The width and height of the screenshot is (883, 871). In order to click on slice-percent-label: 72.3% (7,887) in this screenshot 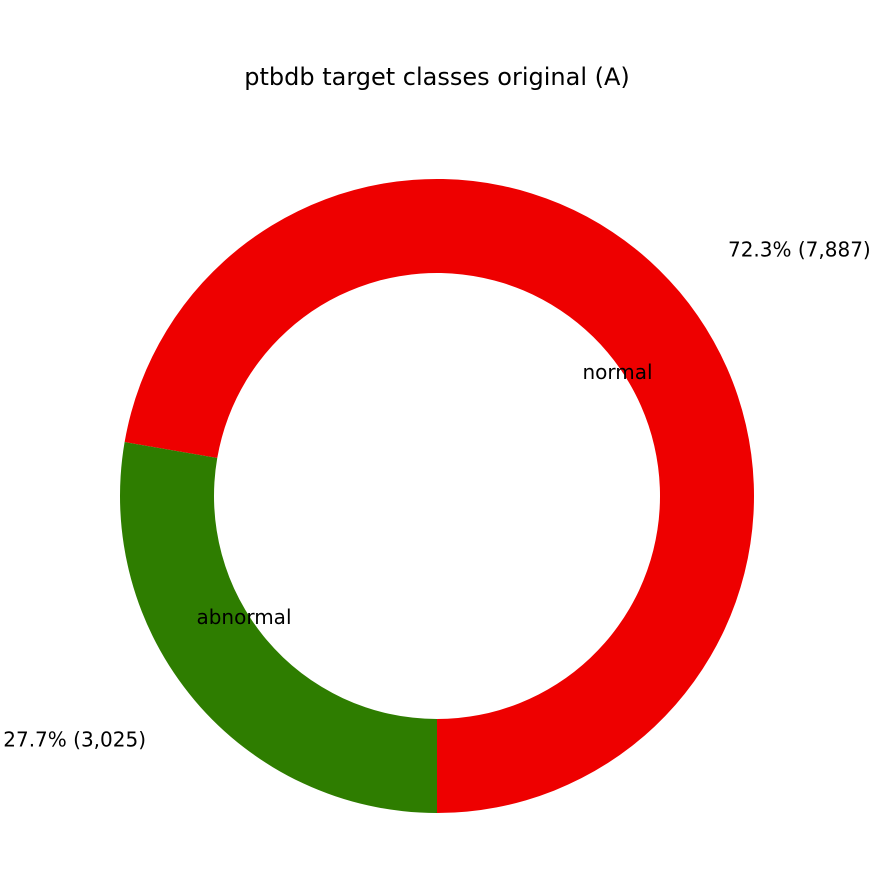, I will do `click(799, 249)`.